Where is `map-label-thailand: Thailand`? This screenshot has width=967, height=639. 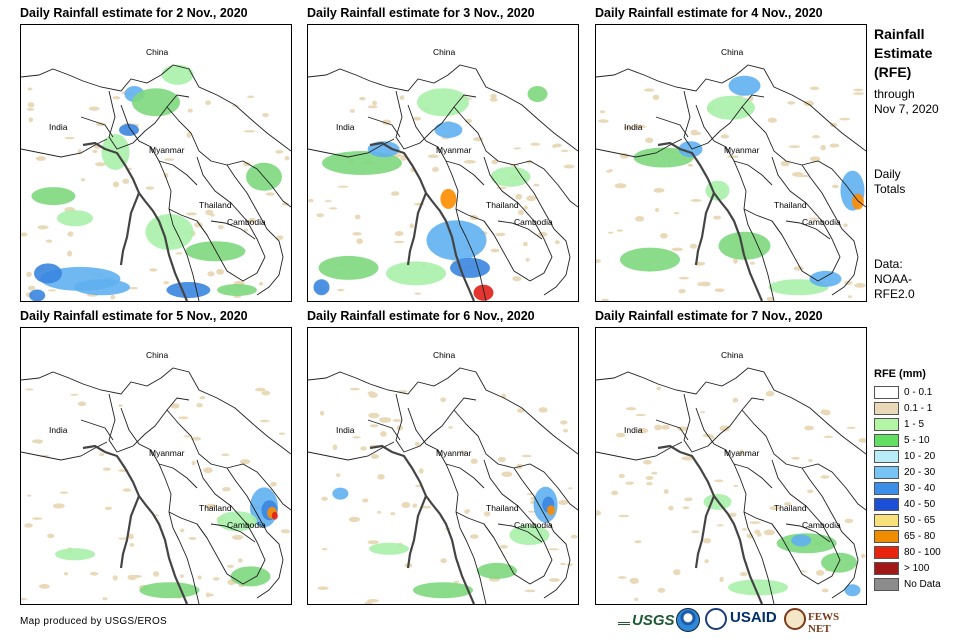
map-label-thailand: Thailand is located at coordinates (502, 205).